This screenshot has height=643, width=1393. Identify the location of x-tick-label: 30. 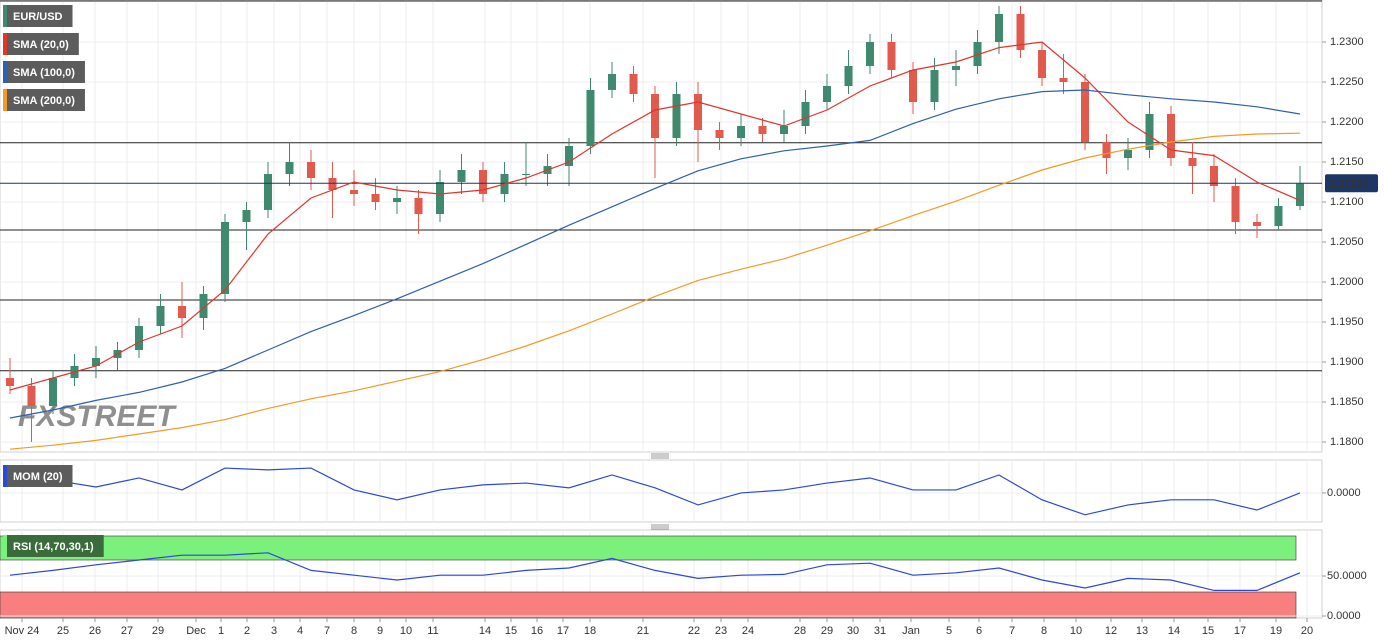
(853, 631).